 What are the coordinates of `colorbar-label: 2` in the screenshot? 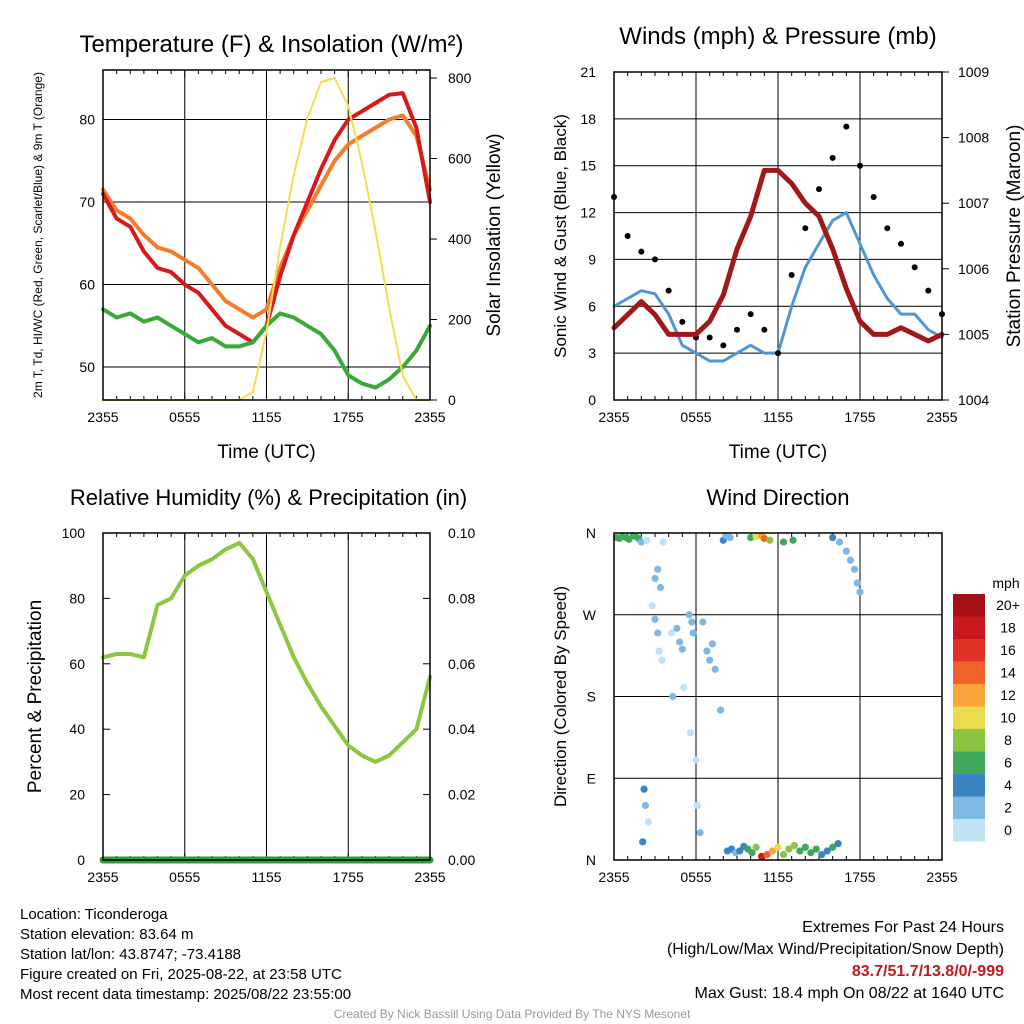 It's located at (1008, 808).